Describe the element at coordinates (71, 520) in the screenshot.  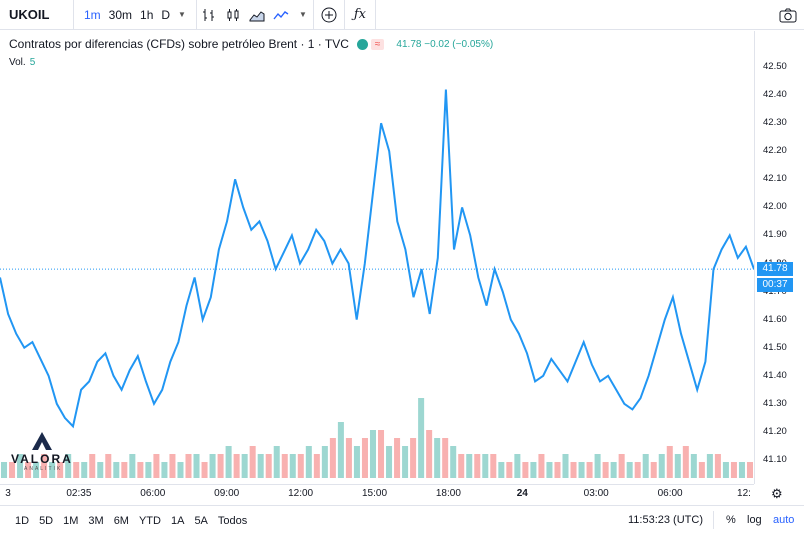
I see `range-button: 1M` at that location.